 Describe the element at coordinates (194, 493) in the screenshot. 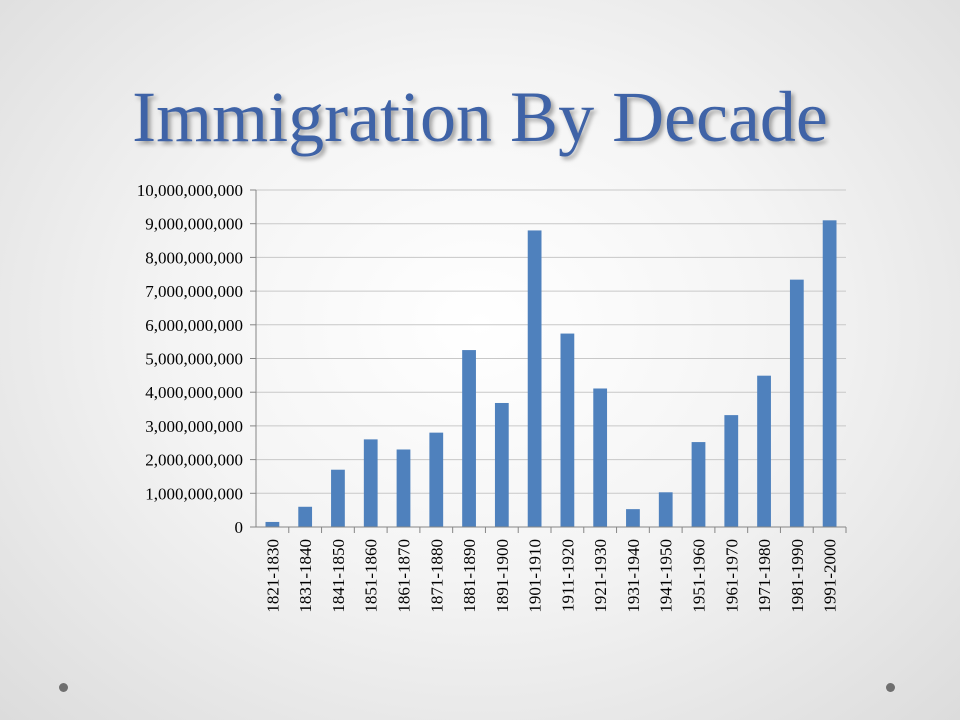

I see `y-tick-label: 1,000,000,000` at that location.